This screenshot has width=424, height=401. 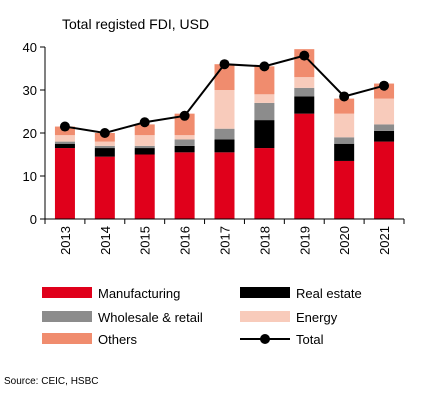 I want to click on legend-label: Manufacturing, so click(x=139, y=293).